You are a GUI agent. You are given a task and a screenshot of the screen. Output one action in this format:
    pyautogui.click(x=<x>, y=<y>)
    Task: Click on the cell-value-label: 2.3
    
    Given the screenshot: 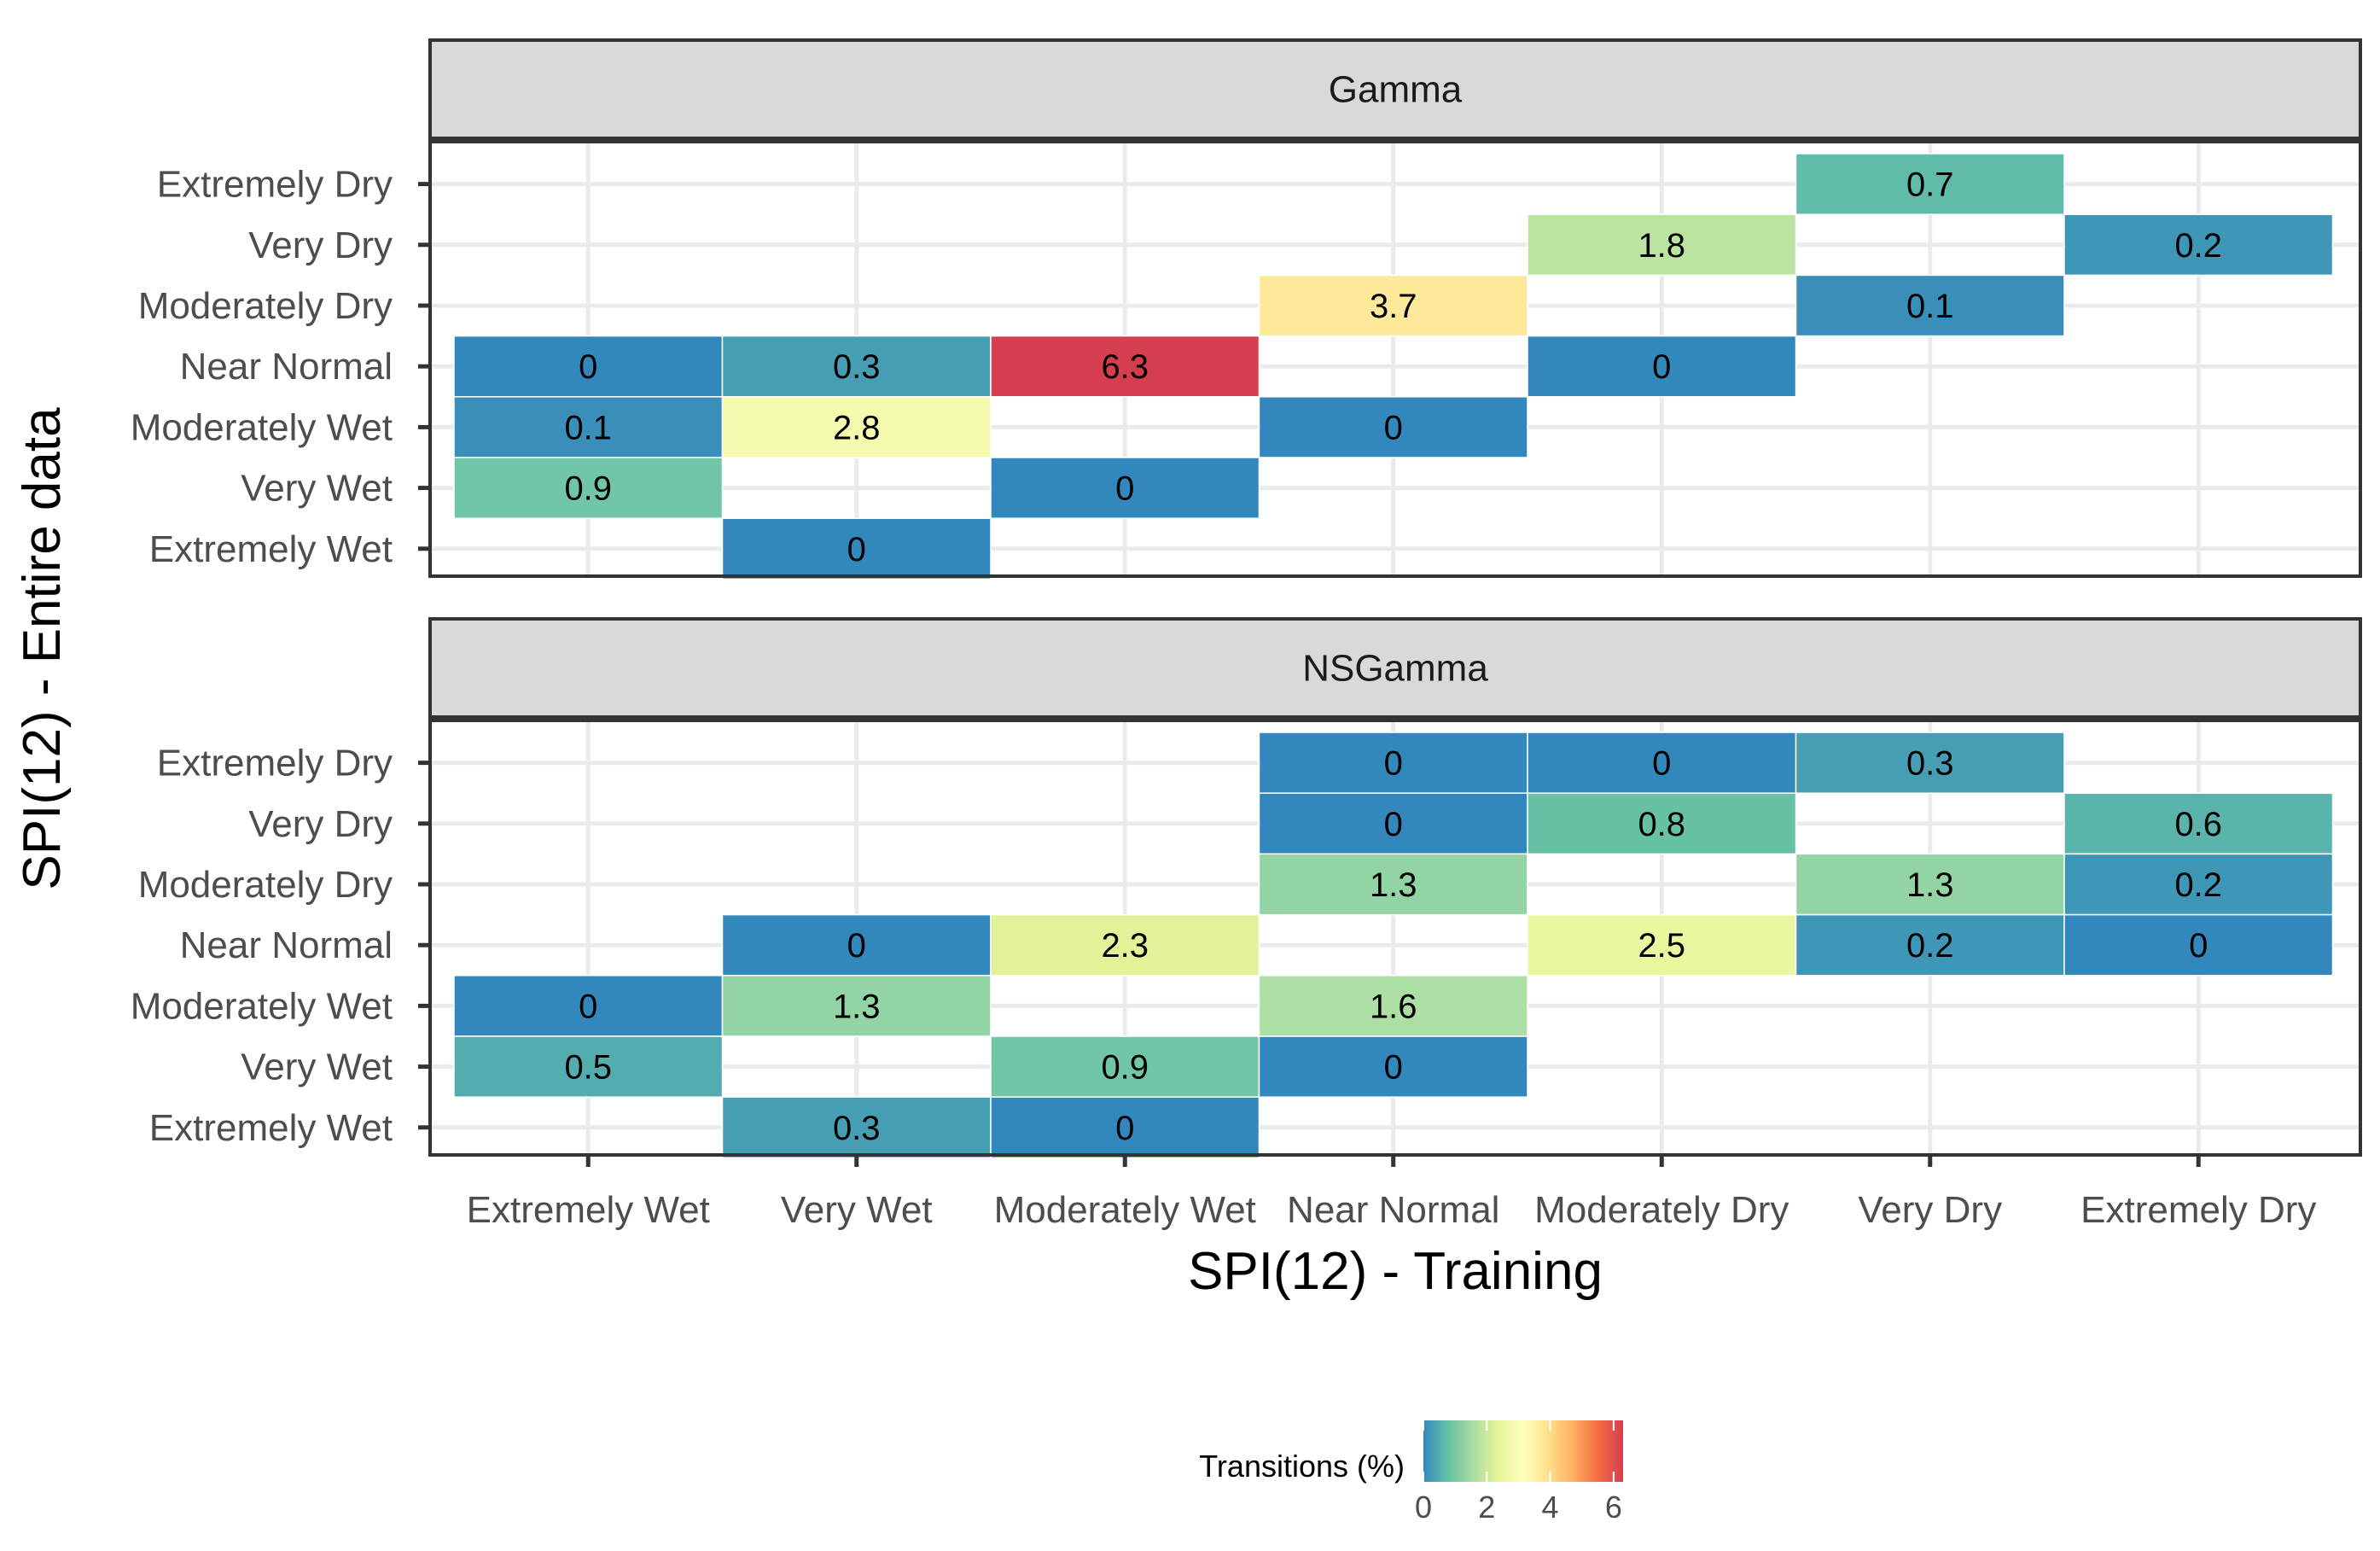 What is the action you would take?
    pyautogui.click(x=1125, y=946)
    